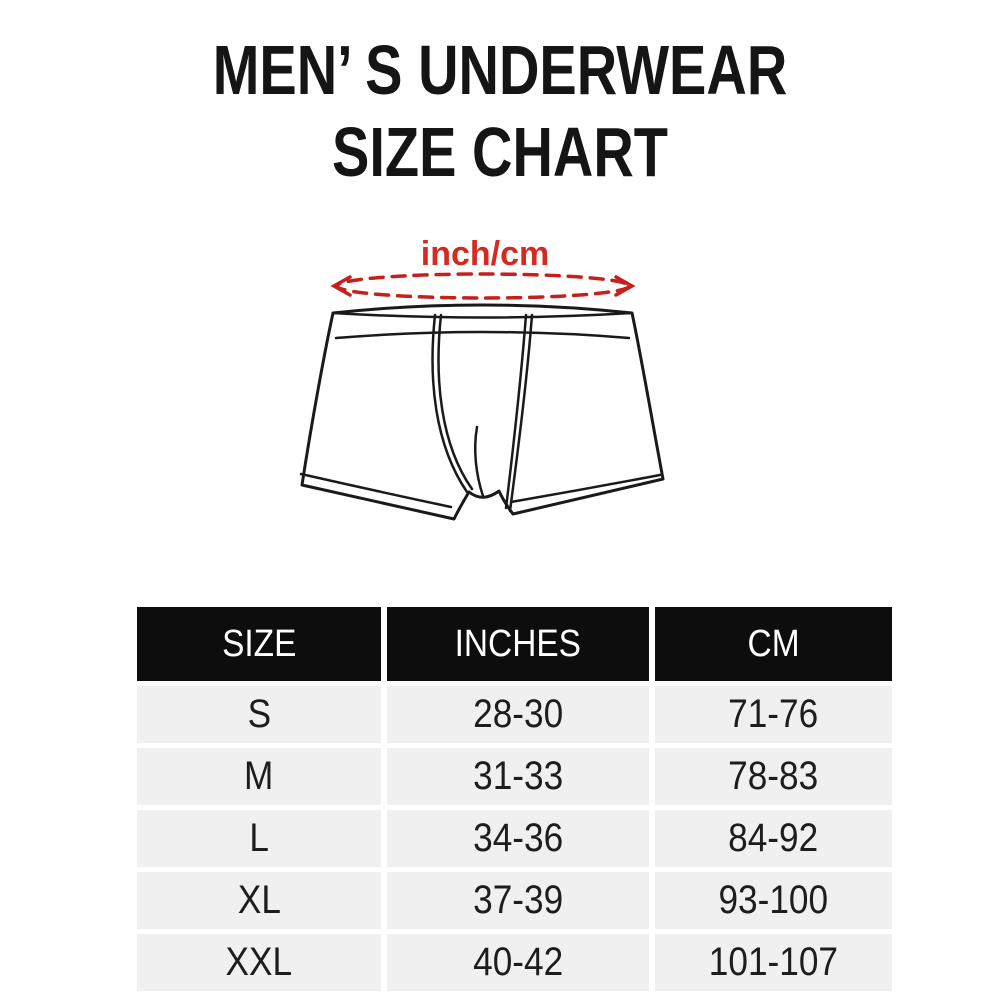 This screenshot has width=1000, height=1000. I want to click on column-header-size: SIZE, so click(259, 644).